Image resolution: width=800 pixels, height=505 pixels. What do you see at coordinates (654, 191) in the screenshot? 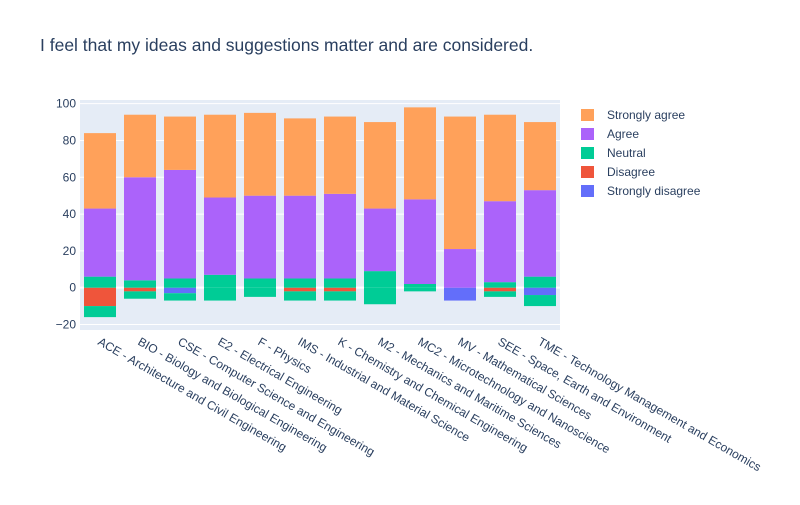
I see `legend-label: Strongly disagree` at bounding box center [654, 191].